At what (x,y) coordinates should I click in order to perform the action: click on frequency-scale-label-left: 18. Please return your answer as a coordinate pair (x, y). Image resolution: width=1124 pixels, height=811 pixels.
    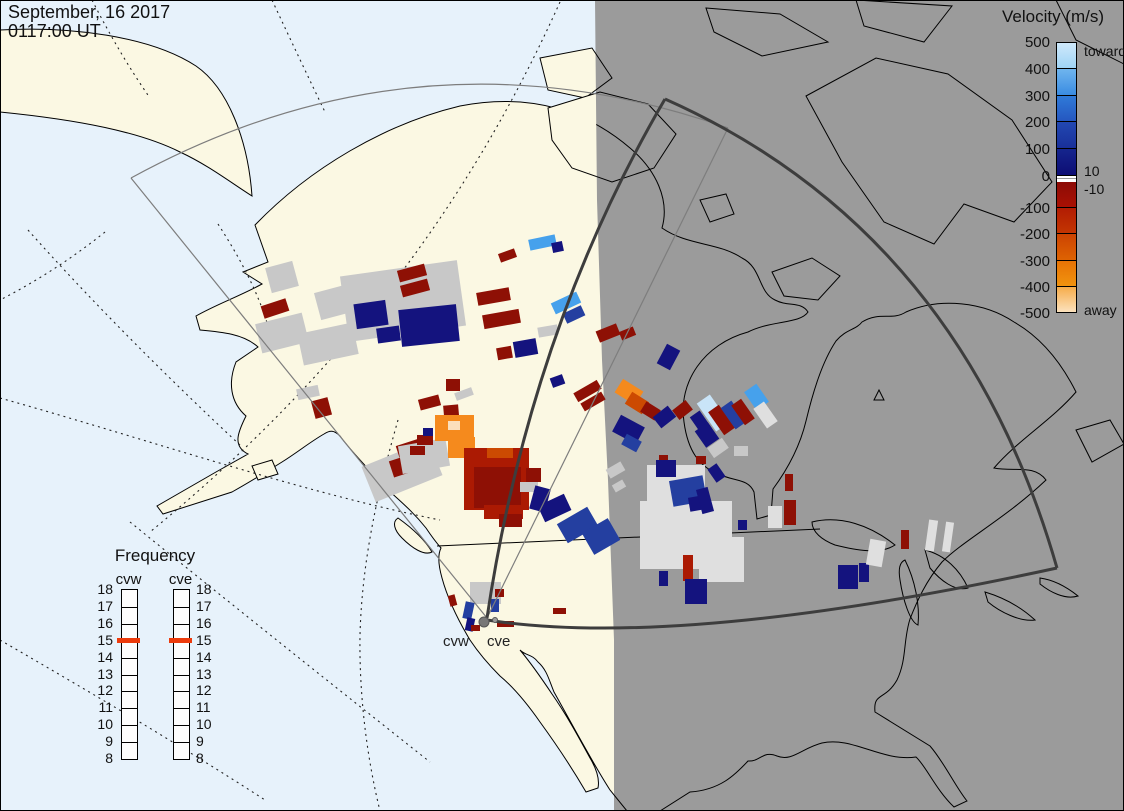
    Looking at the image, I should click on (105, 589).